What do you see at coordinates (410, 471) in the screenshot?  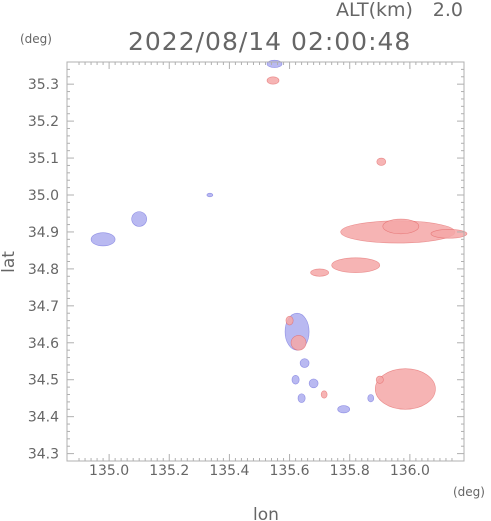 I see `x-tick-label: 136.0` at bounding box center [410, 471].